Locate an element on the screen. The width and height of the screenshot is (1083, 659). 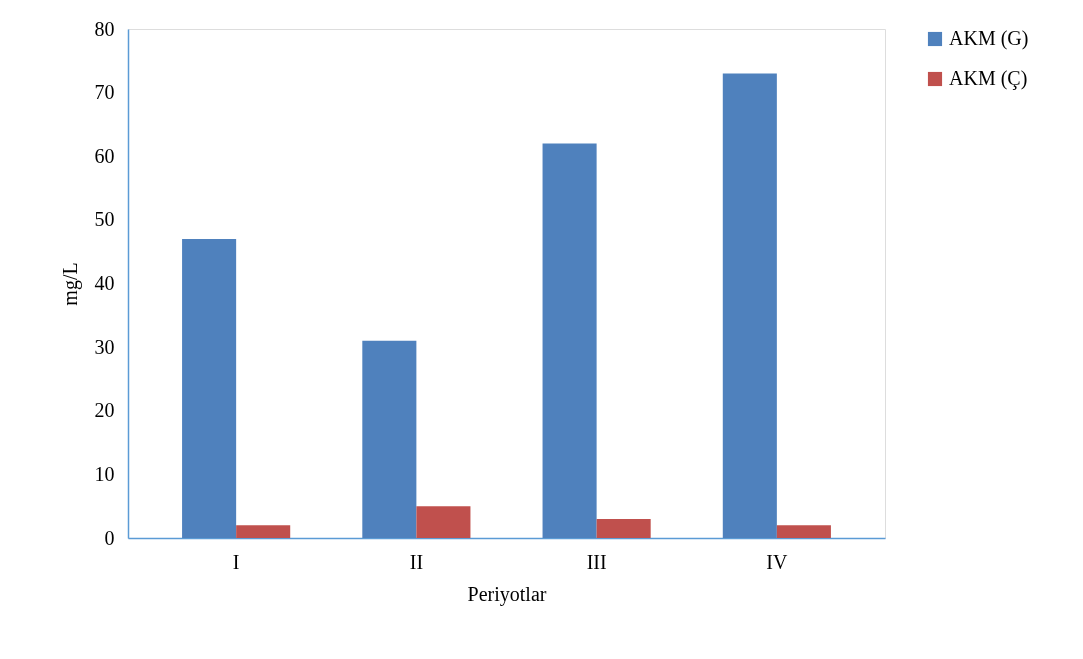
y-tick-label: 40 is located at coordinates (104, 283).